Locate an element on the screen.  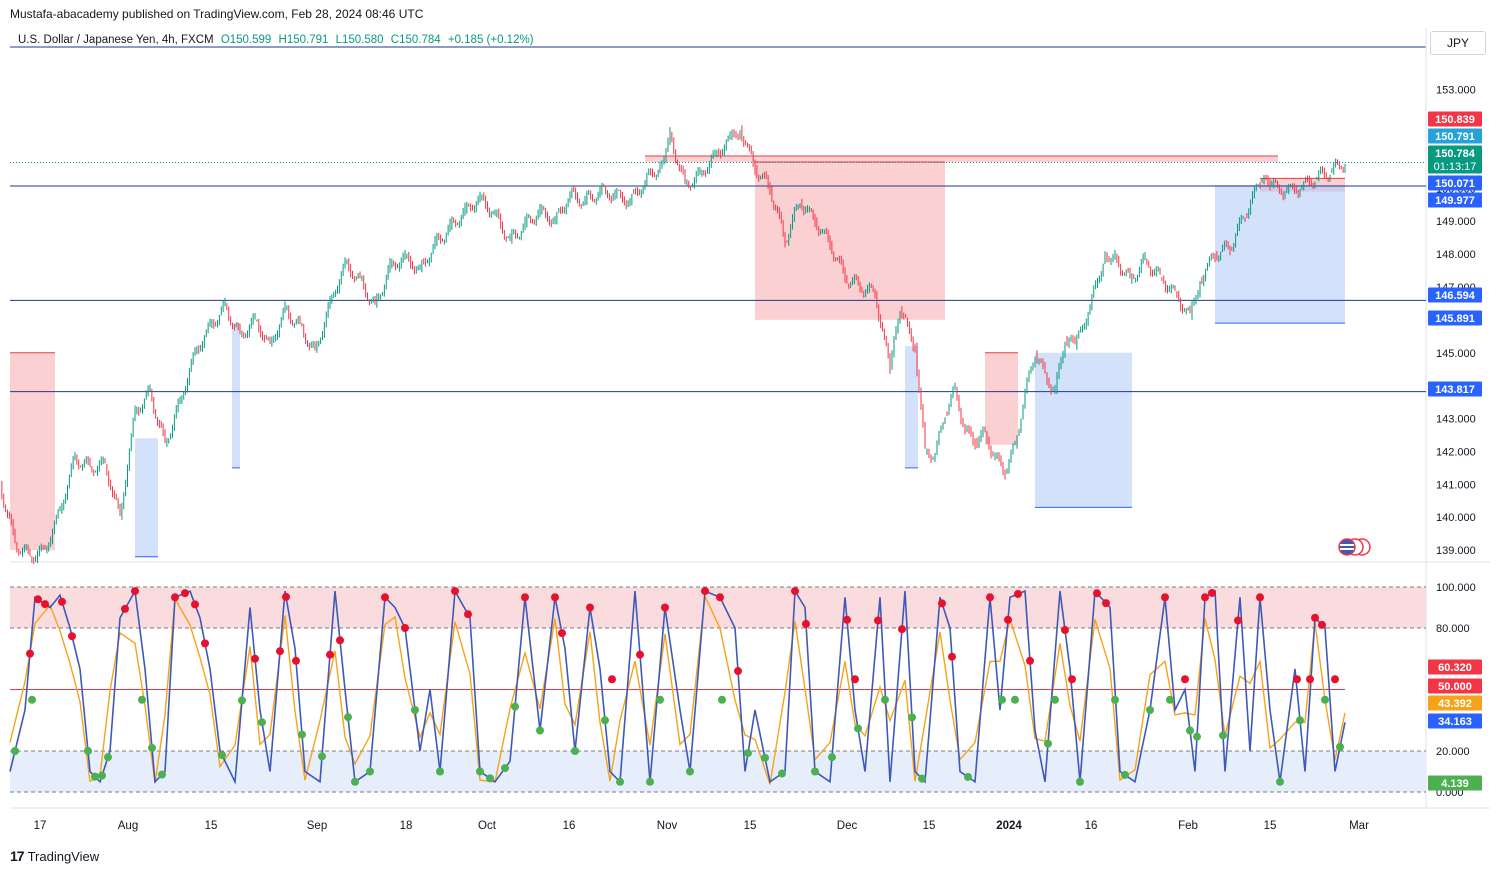
ohlc-low: L150.580 is located at coordinates (359, 40).